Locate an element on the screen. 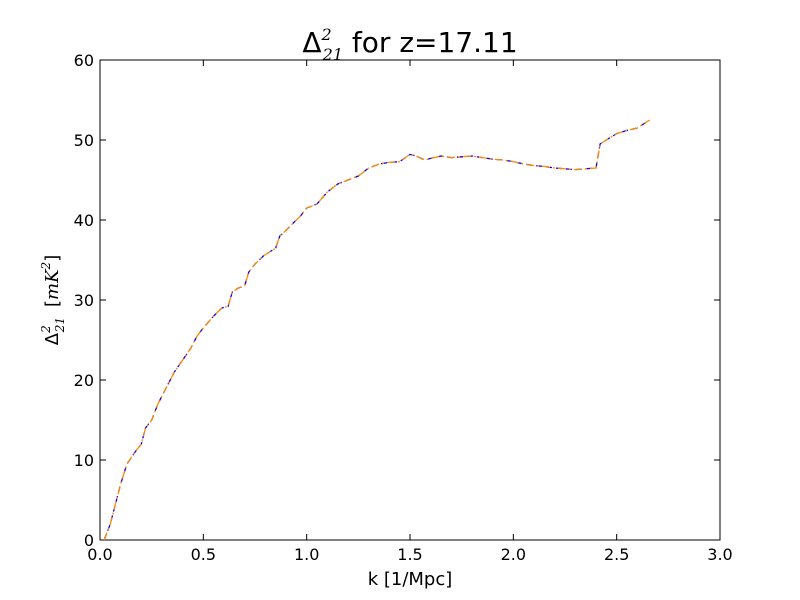 Image resolution: width=800 pixels, height=600 pixels. x-tick-label: 1.0 is located at coordinates (306, 554).